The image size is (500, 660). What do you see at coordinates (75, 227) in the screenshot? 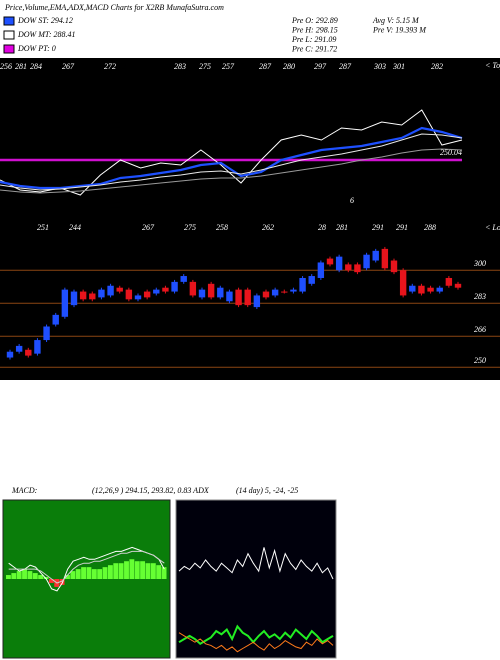
I see `low-label: 244` at bounding box center [75, 227].